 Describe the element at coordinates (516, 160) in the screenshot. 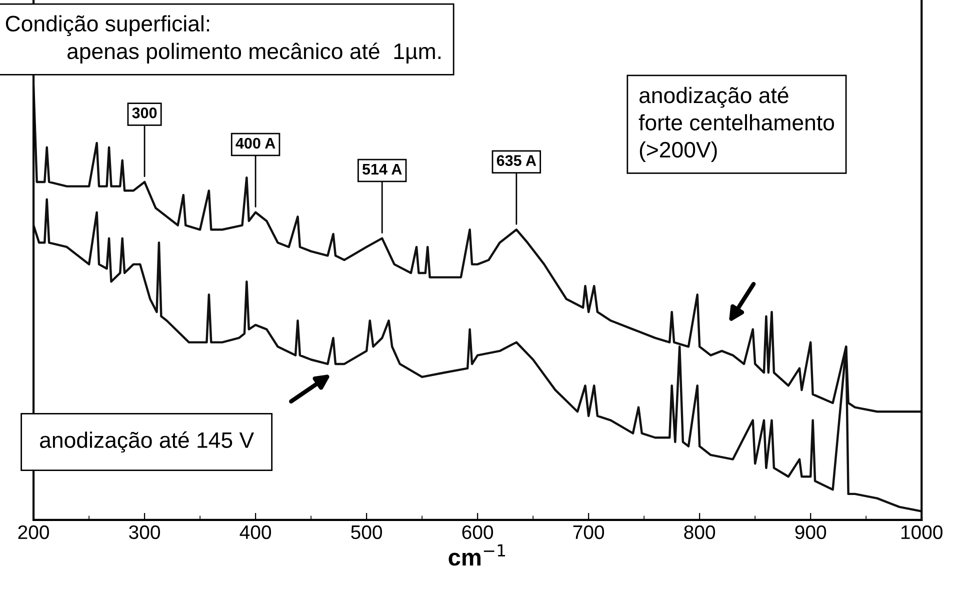

I see `annotation: 635 A` at that location.